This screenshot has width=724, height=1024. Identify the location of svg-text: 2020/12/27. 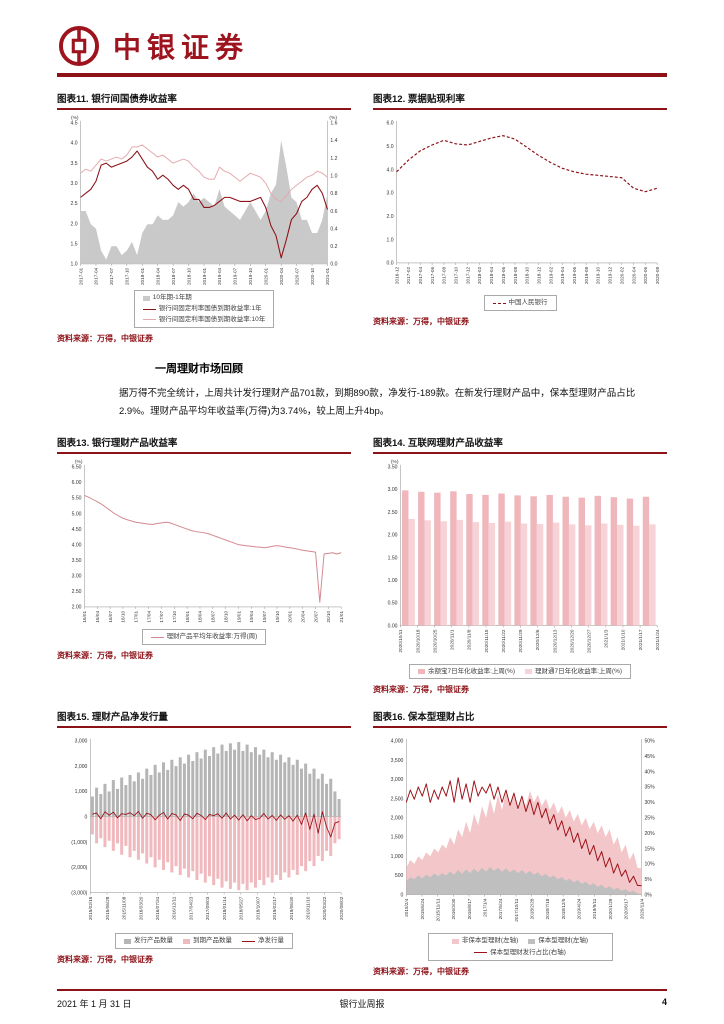
(588, 641).